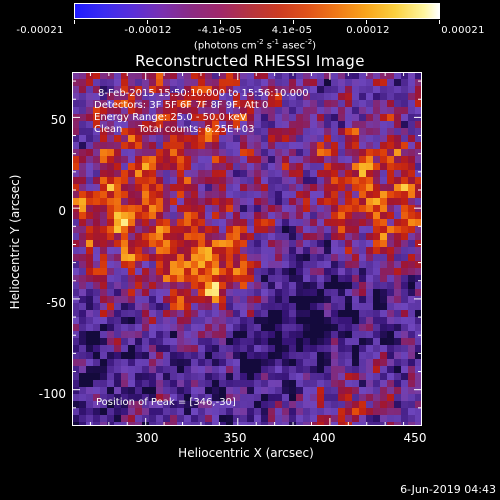 The width and height of the screenshot is (500, 500). What do you see at coordinates (246, 453) in the screenshot?
I see `x-axis-label: Heliocentric X (arcsec)` at bounding box center [246, 453].